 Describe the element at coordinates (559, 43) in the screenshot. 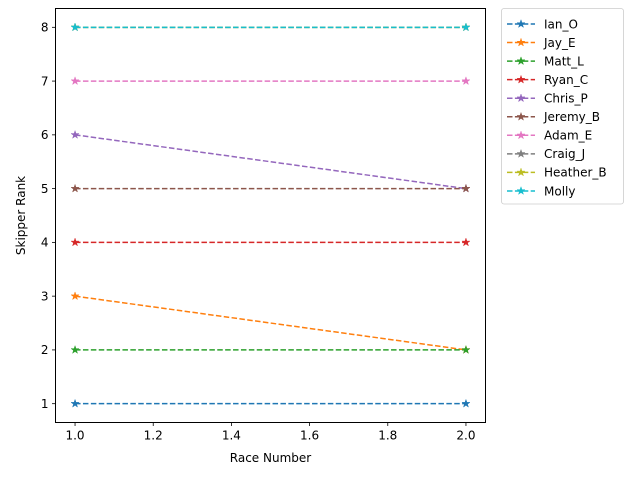

I see `legend-label: Jay_E` at that location.